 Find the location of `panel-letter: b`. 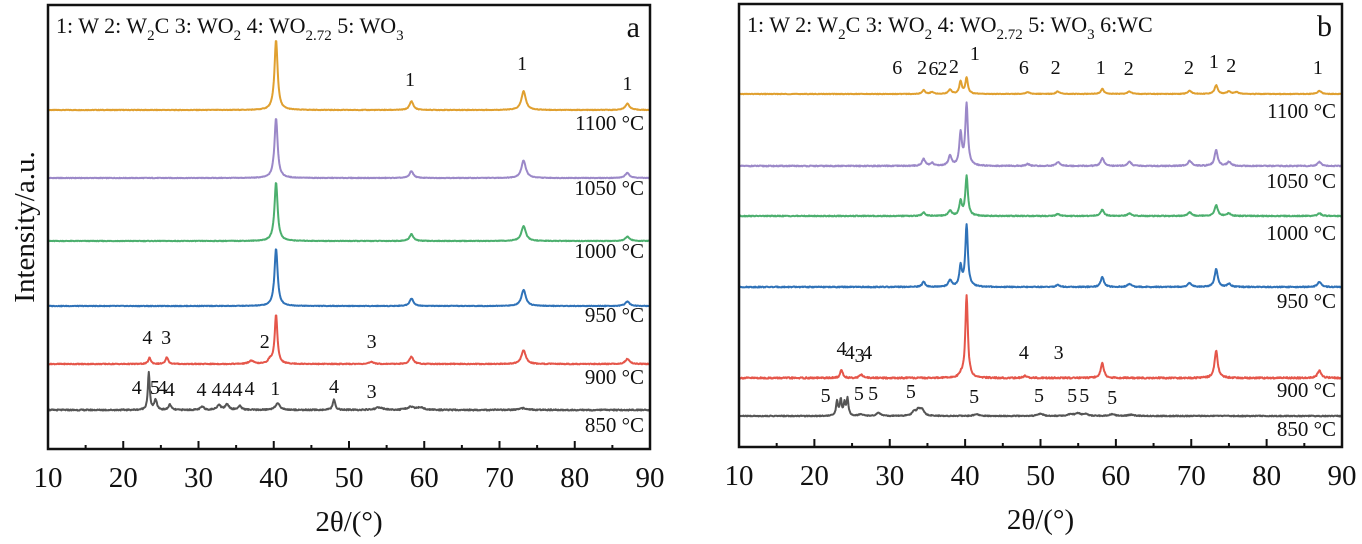

panel-letter: b is located at coordinates (1324, 26).